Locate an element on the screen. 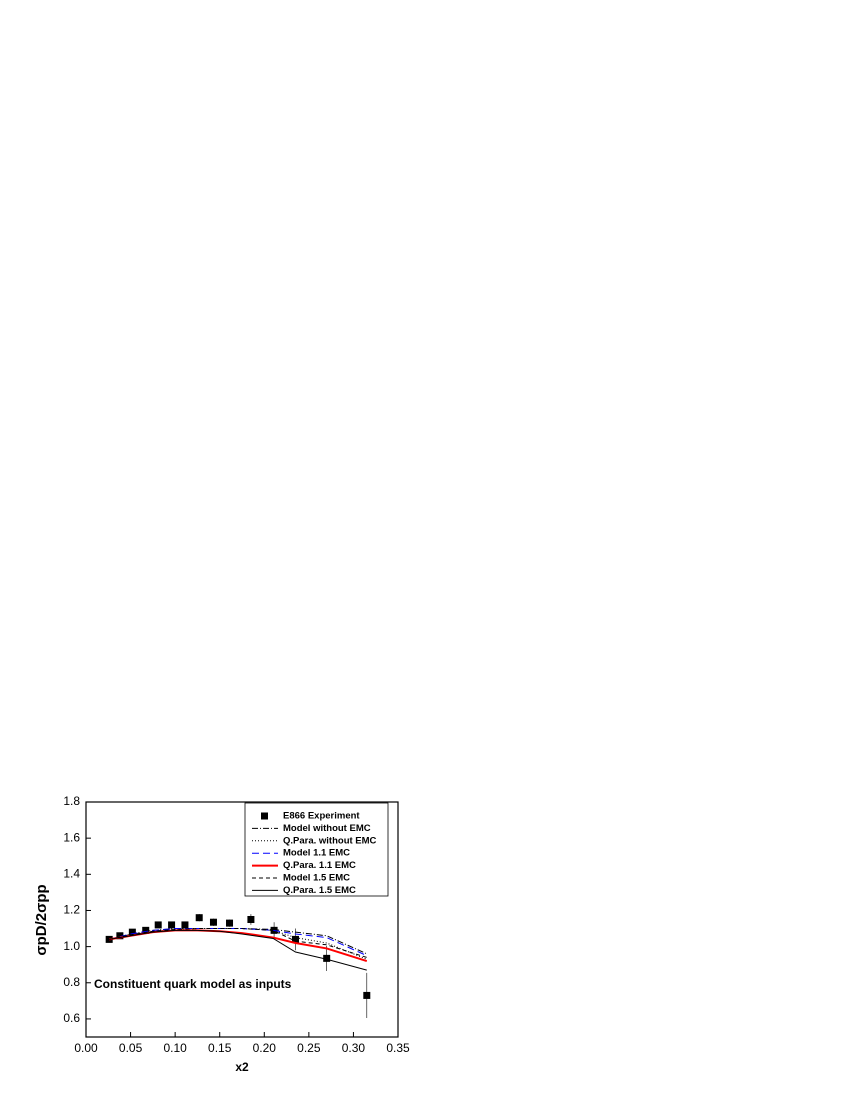  legend-marker is located at coordinates (264, 816).